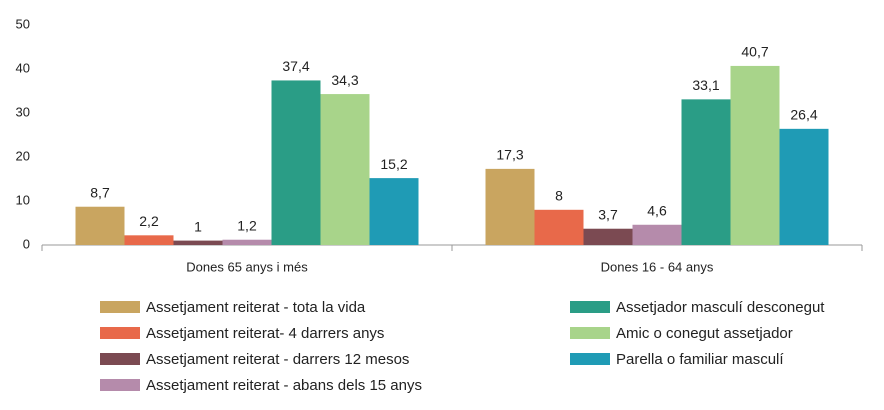  What do you see at coordinates (754, 52) in the screenshot?
I see `data-label: 40,7` at bounding box center [754, 52].